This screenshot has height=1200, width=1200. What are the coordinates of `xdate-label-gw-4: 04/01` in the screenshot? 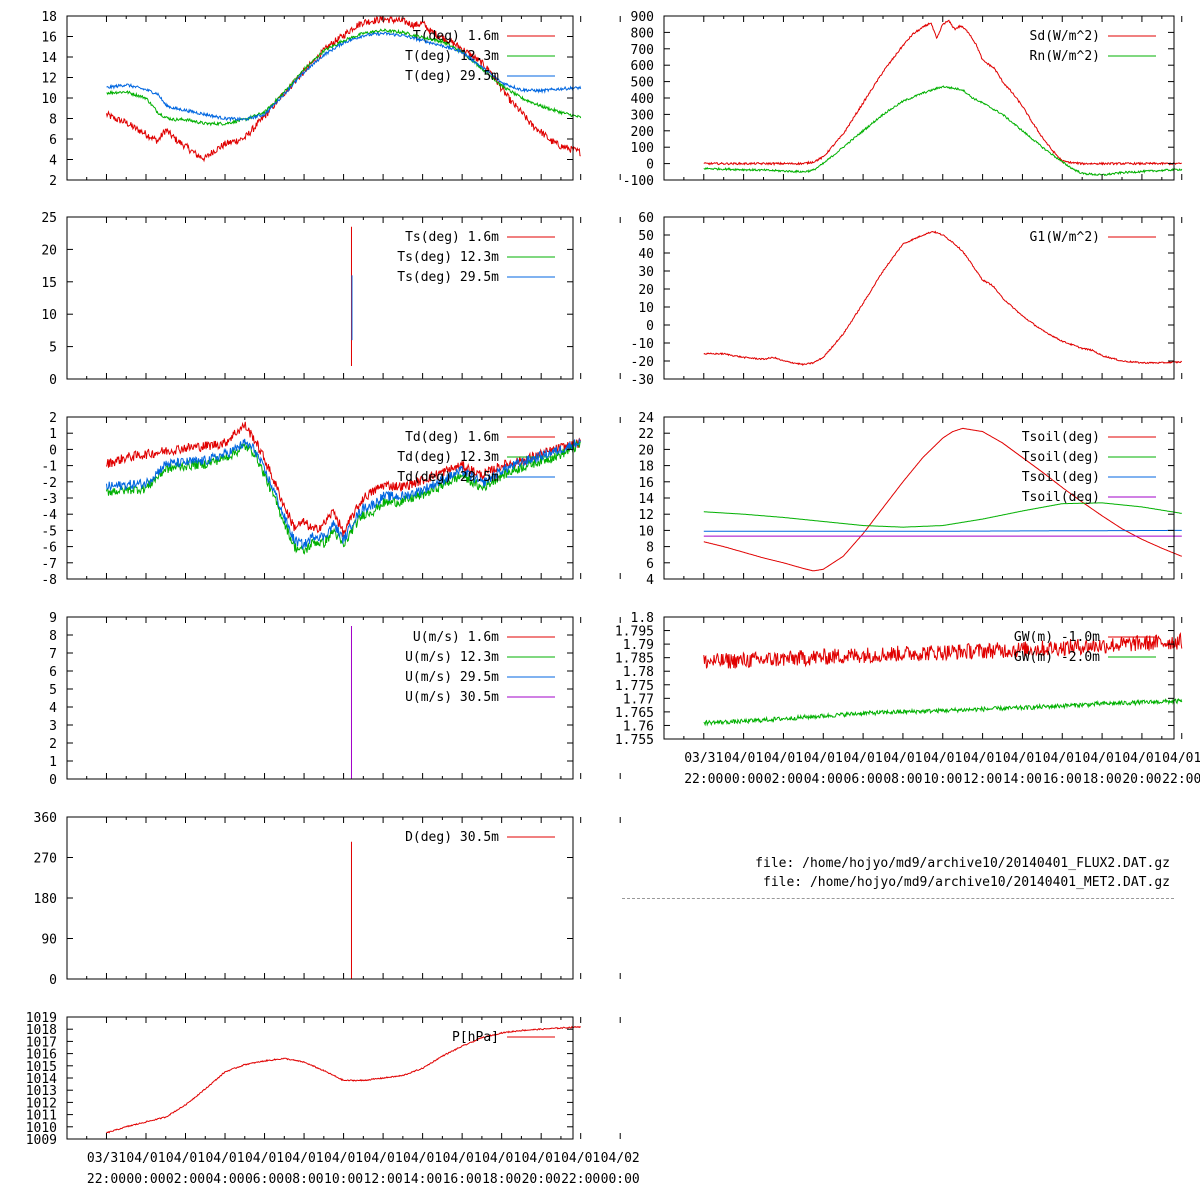 It's located at (863, 758).